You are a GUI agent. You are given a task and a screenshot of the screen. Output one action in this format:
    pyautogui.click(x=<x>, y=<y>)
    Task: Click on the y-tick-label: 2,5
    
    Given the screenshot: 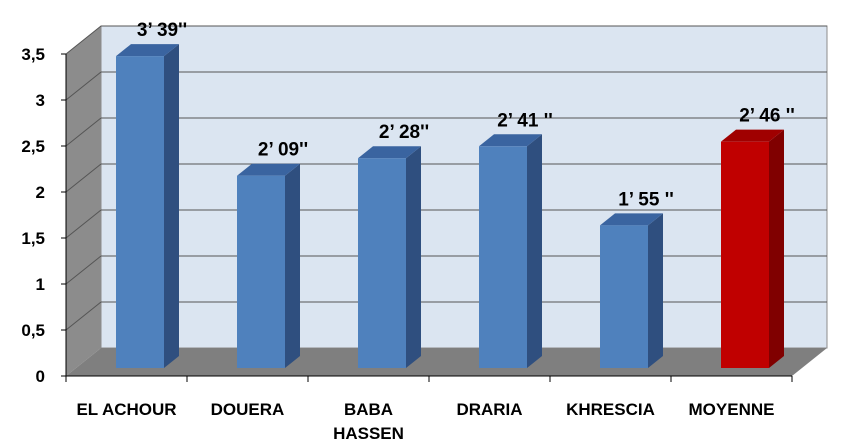 What is the action you would take?
    pyautogui.click(x=33, y=146)
    